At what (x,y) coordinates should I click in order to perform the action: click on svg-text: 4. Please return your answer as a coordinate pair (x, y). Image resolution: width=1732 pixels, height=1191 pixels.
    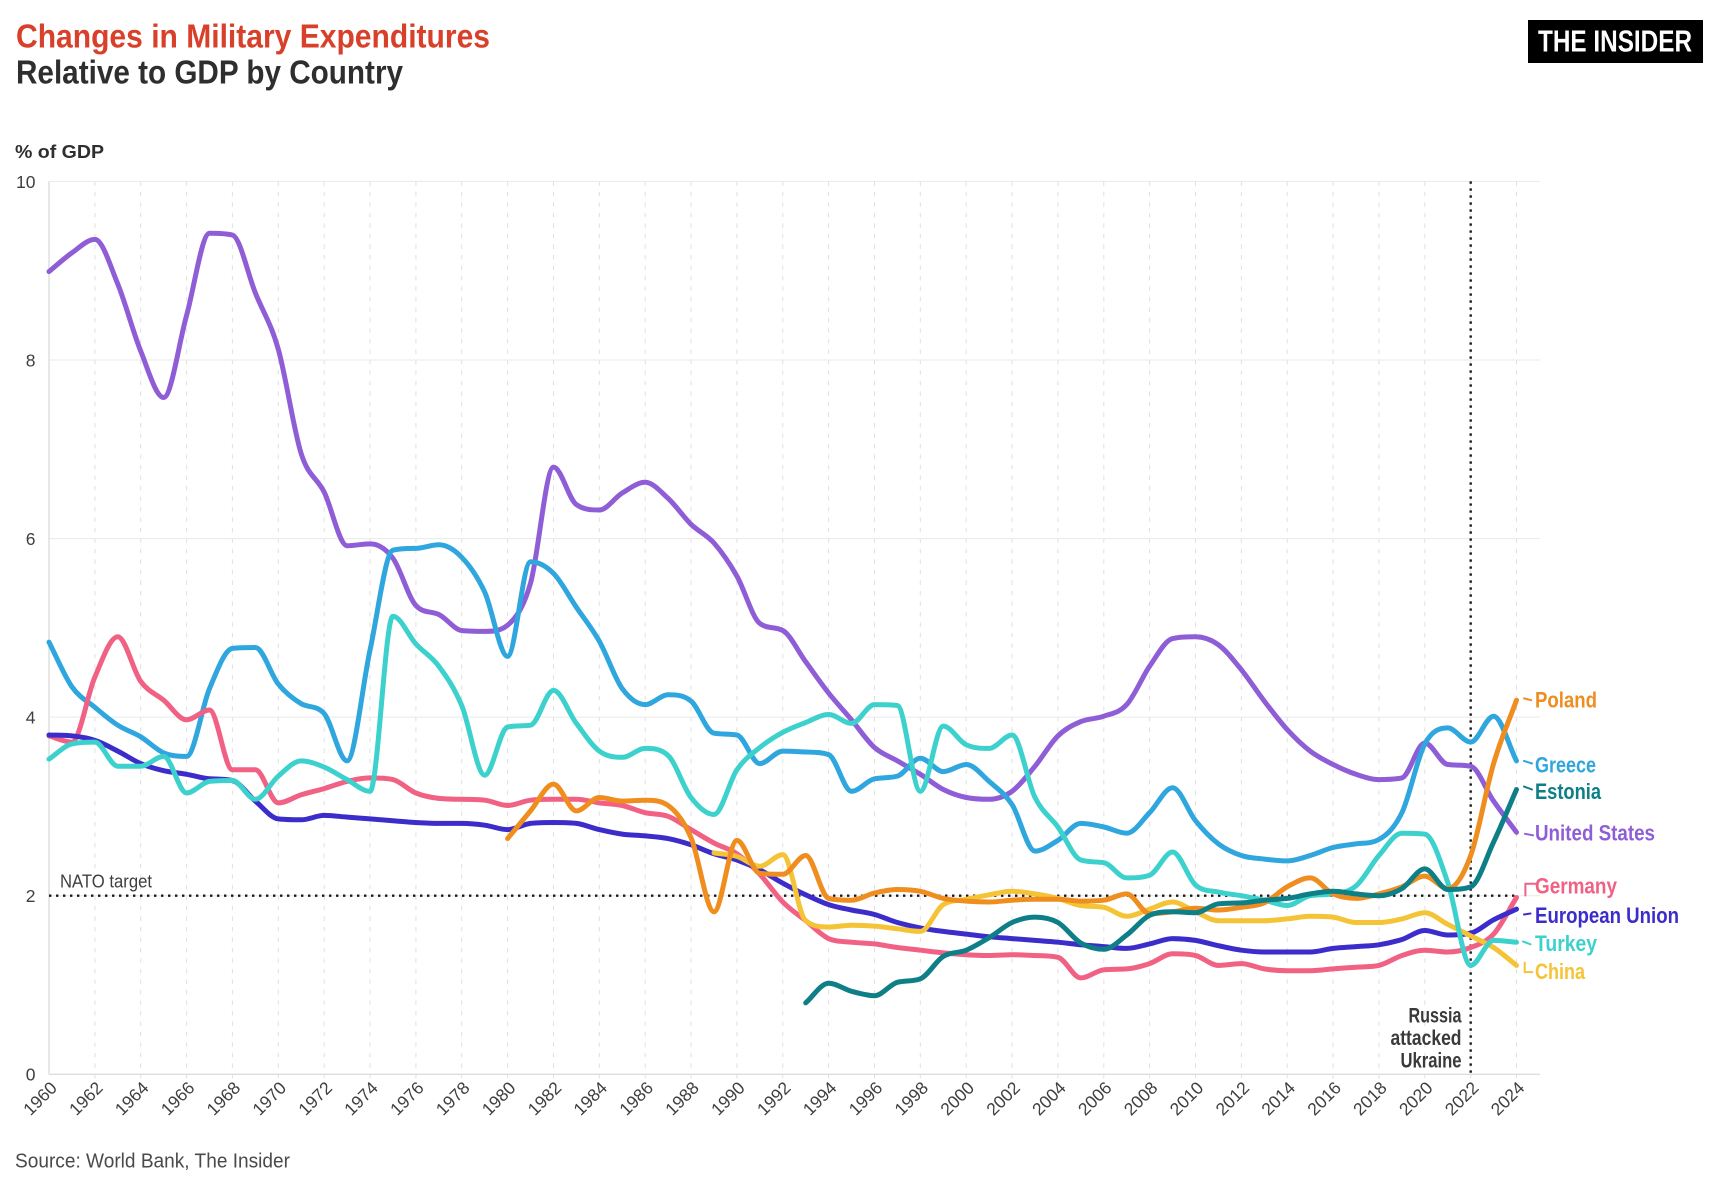
    Looking at the image, I should click on (31, 718).